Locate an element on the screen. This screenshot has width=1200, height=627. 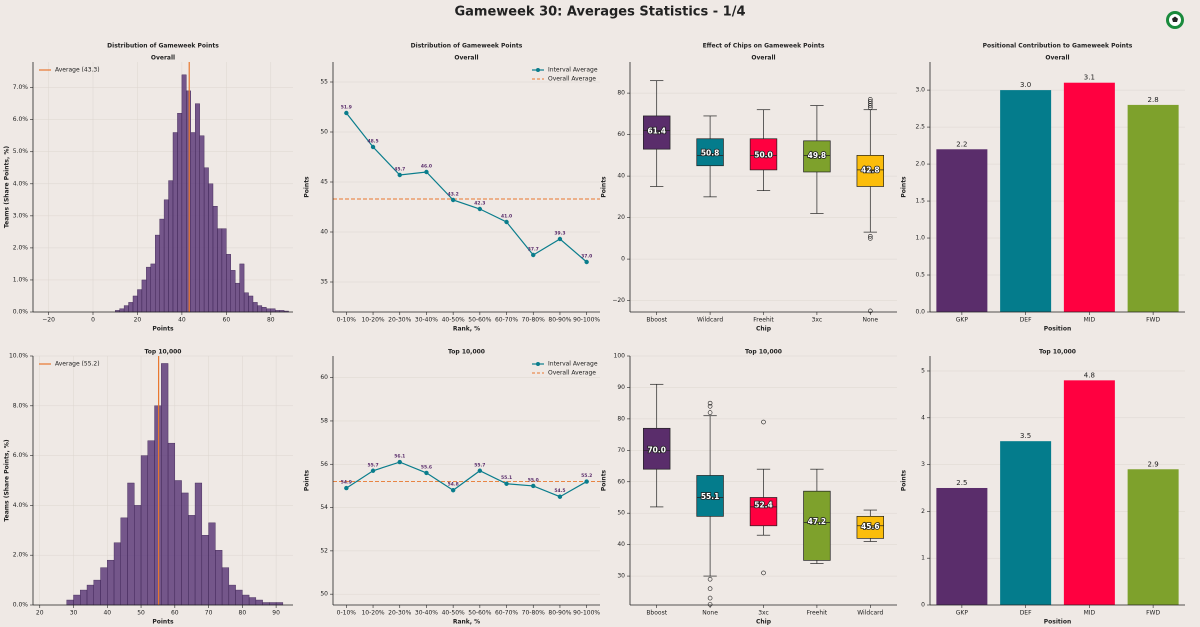
y-tick-label: 0.0 is located at coordinates (920, 312).